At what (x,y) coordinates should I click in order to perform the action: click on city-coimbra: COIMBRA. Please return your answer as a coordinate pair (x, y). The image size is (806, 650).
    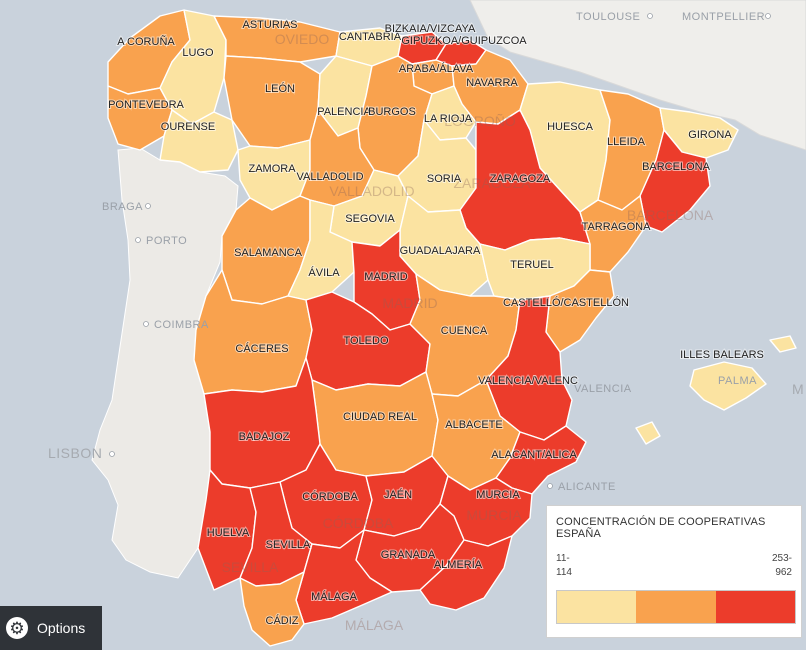
    Looking at the image, I should click on (181, 325).